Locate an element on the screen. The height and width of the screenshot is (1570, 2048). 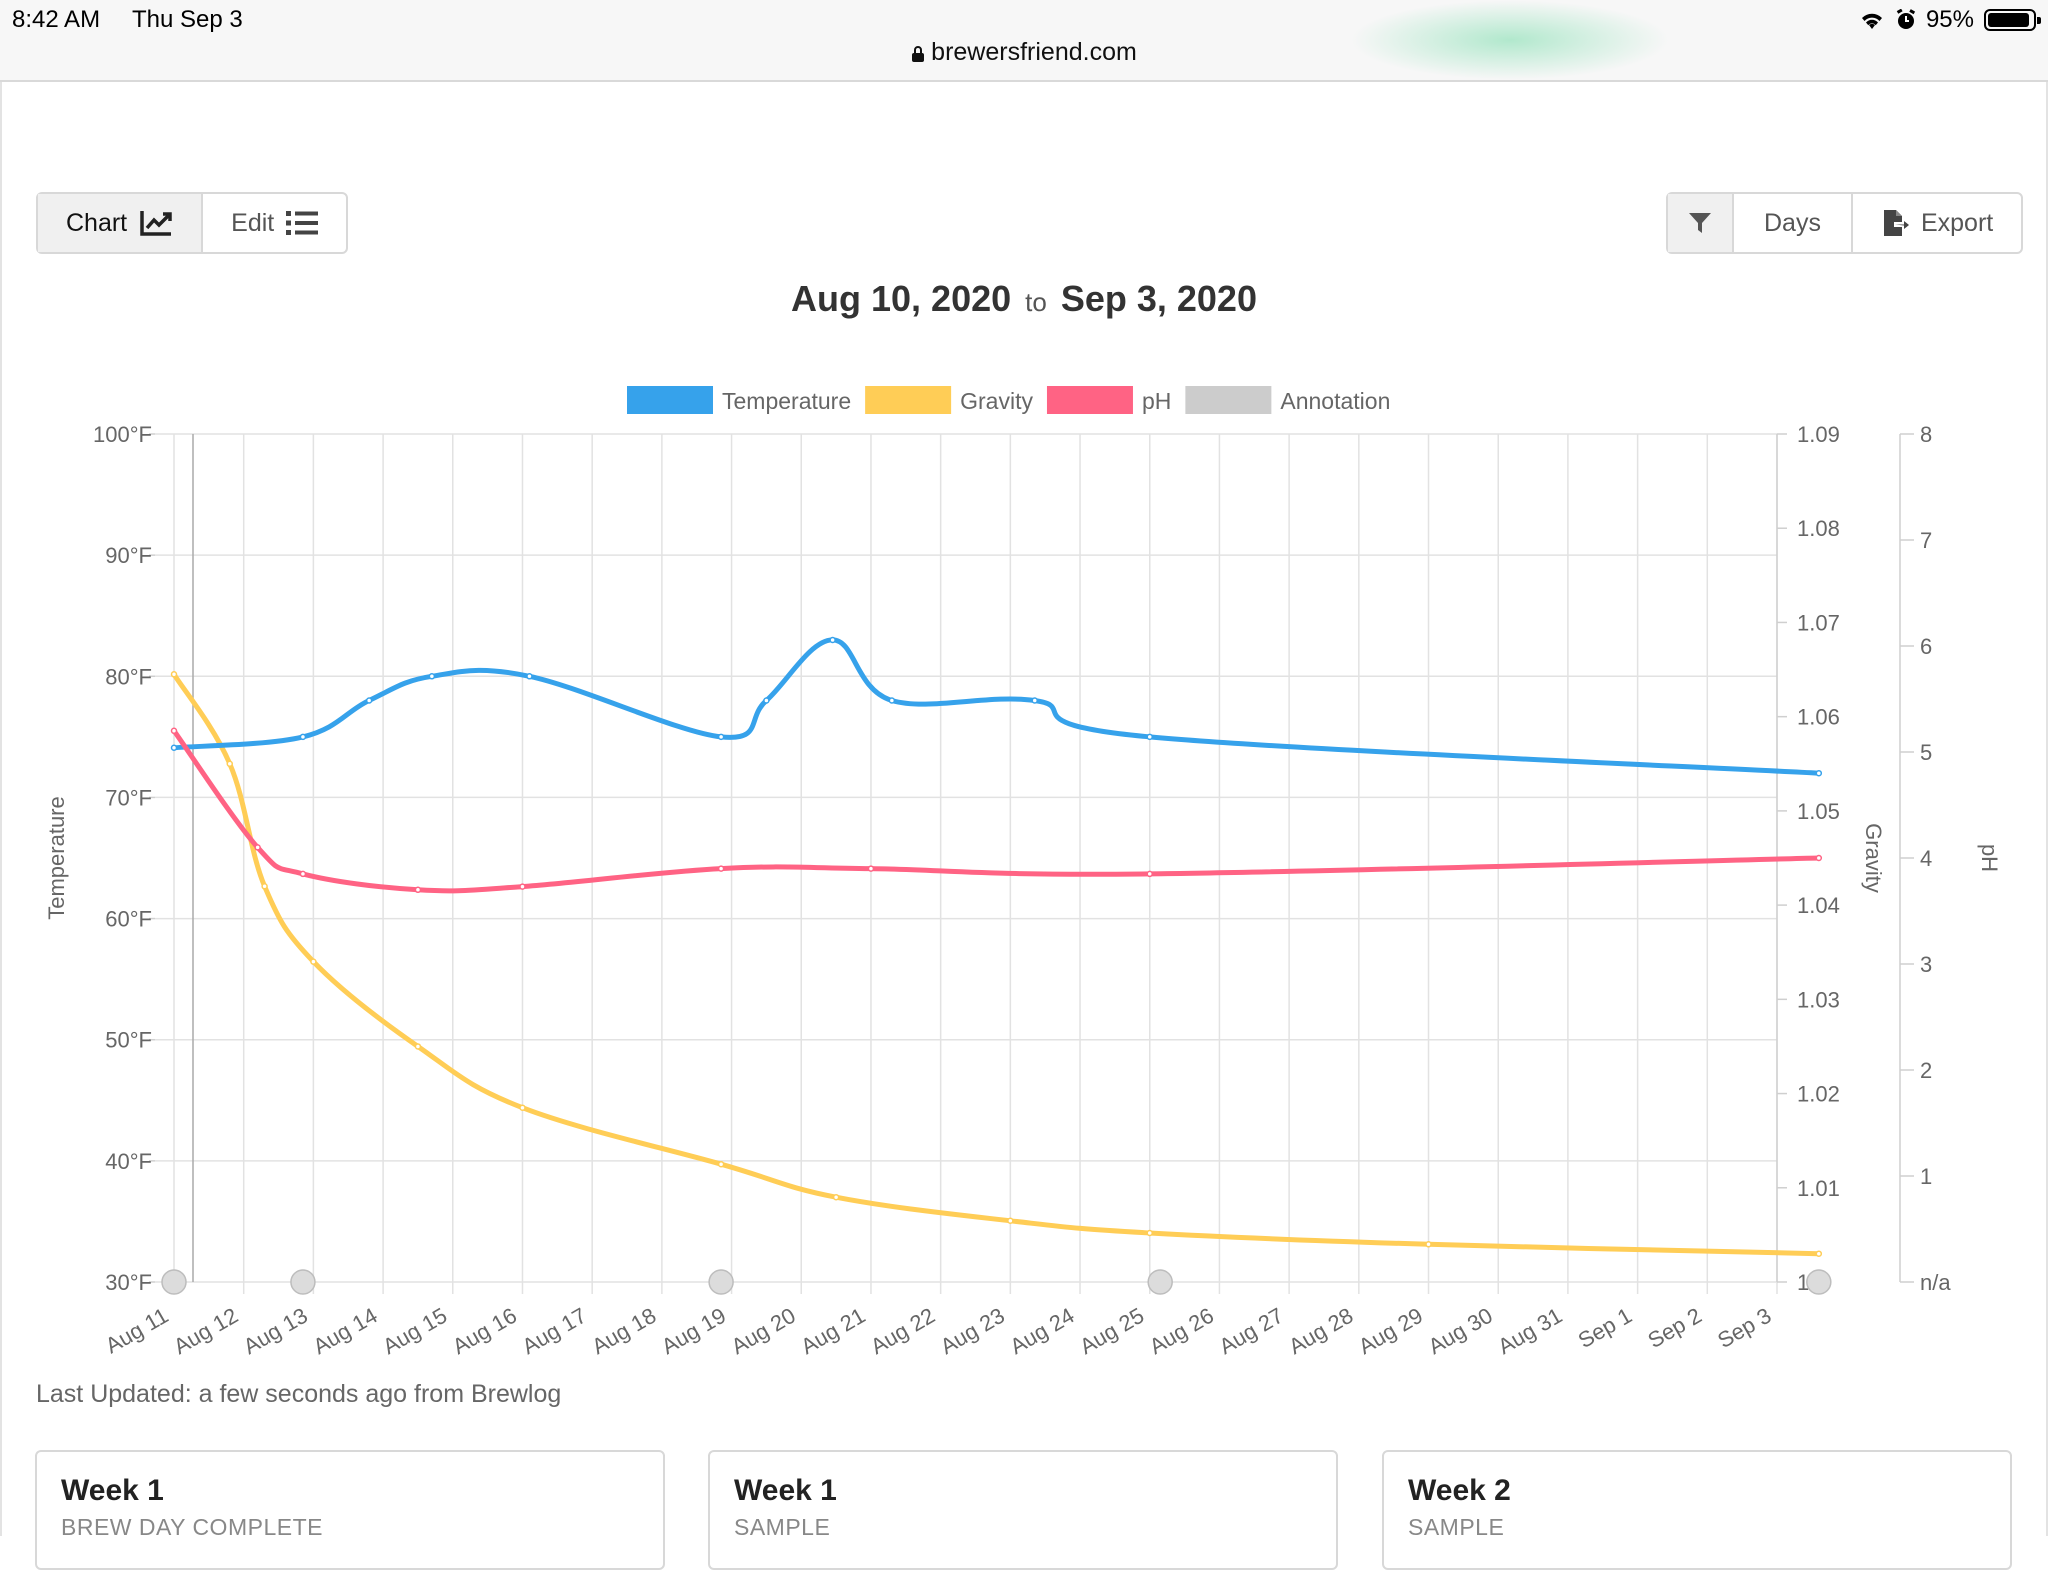
chart-view-button: Chart is located at coordinates (120, 223).